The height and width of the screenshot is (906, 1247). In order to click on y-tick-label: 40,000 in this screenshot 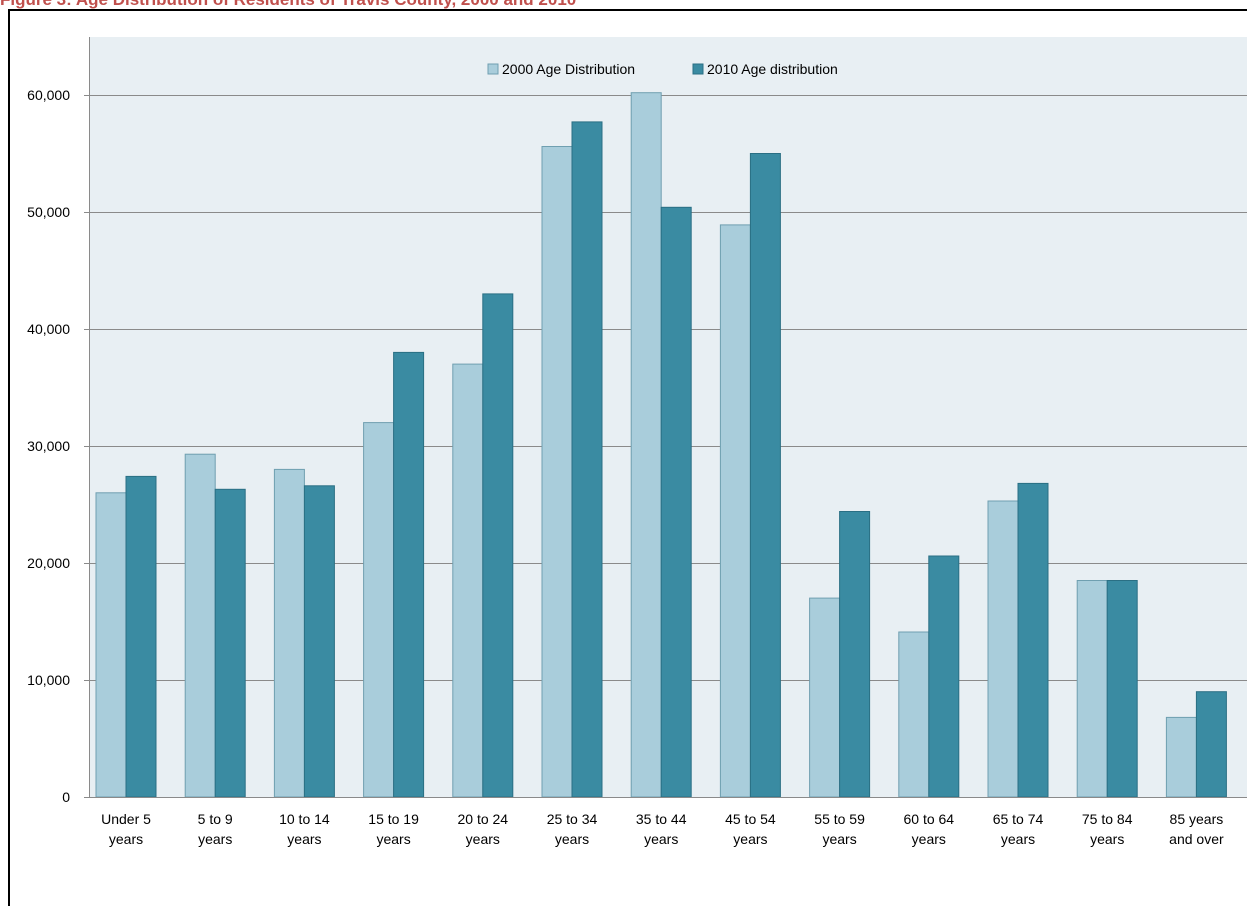, I will do `click(48, 329)`.